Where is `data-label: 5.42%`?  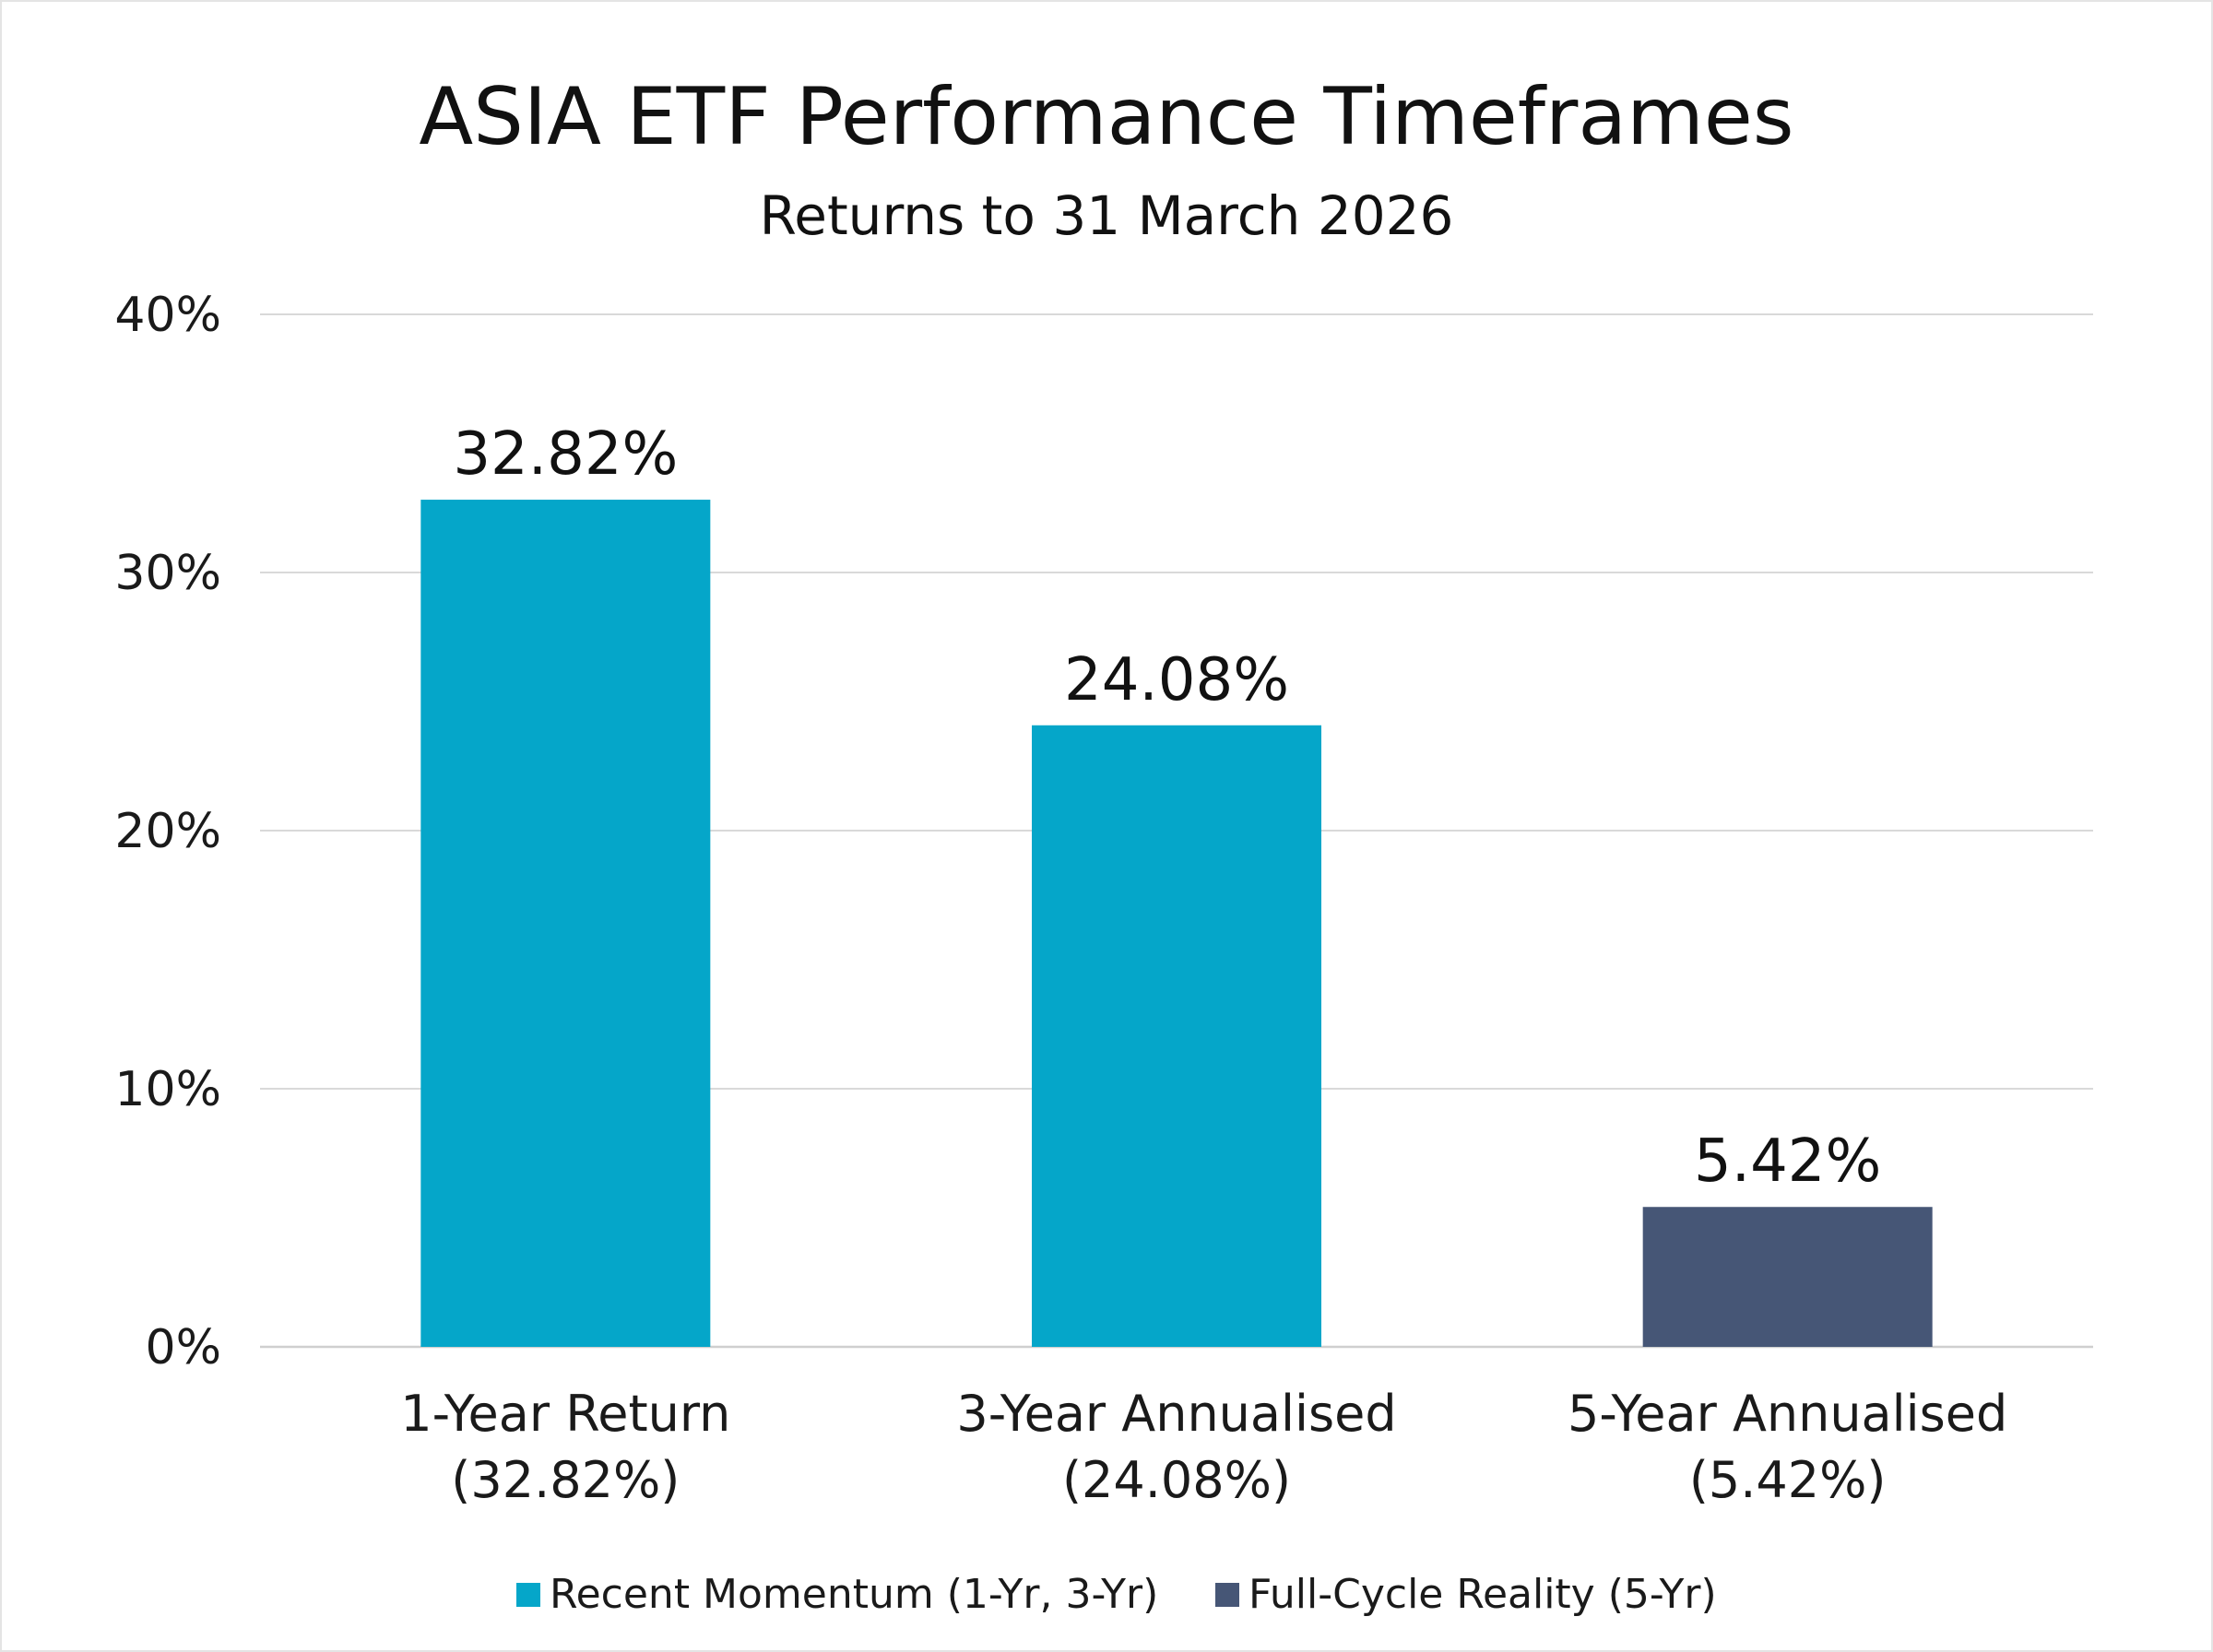 data-label: 5.42% is located at coordinates (1787, 1161).